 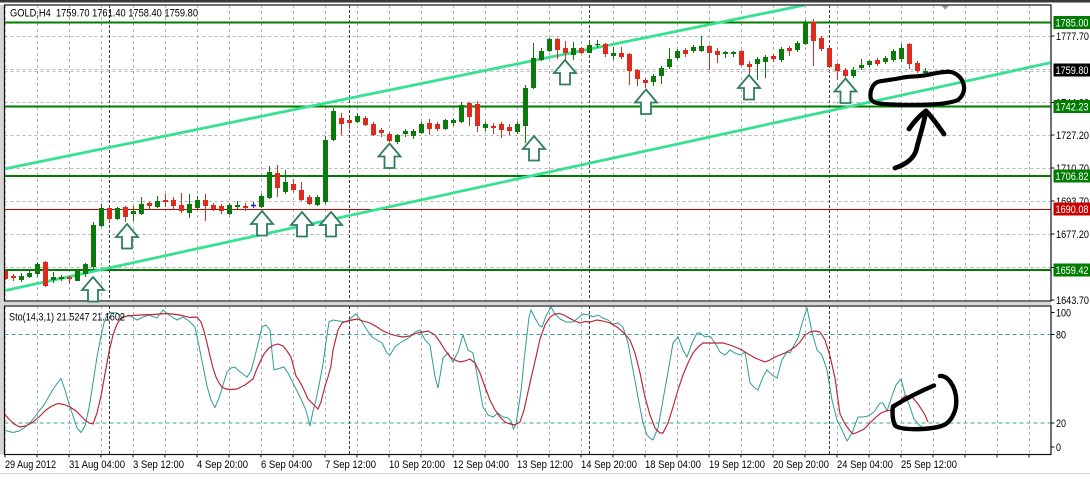 I want to click on svg-text: 1706.82, so click(x=1072, y=177).